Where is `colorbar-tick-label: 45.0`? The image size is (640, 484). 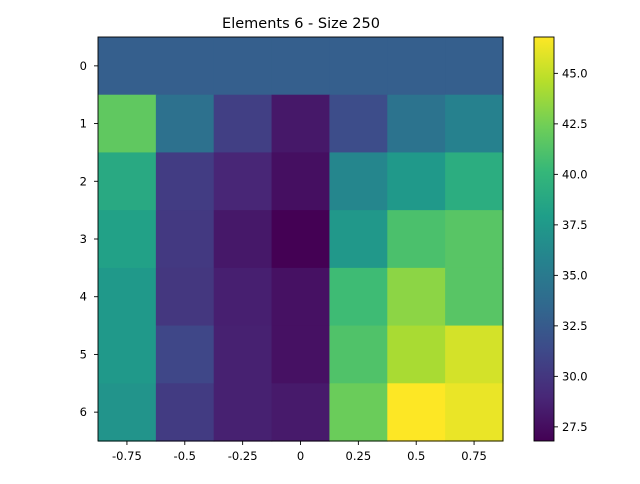
colorbar-tick-label: 45.0 is located at coordinates (575, 73).